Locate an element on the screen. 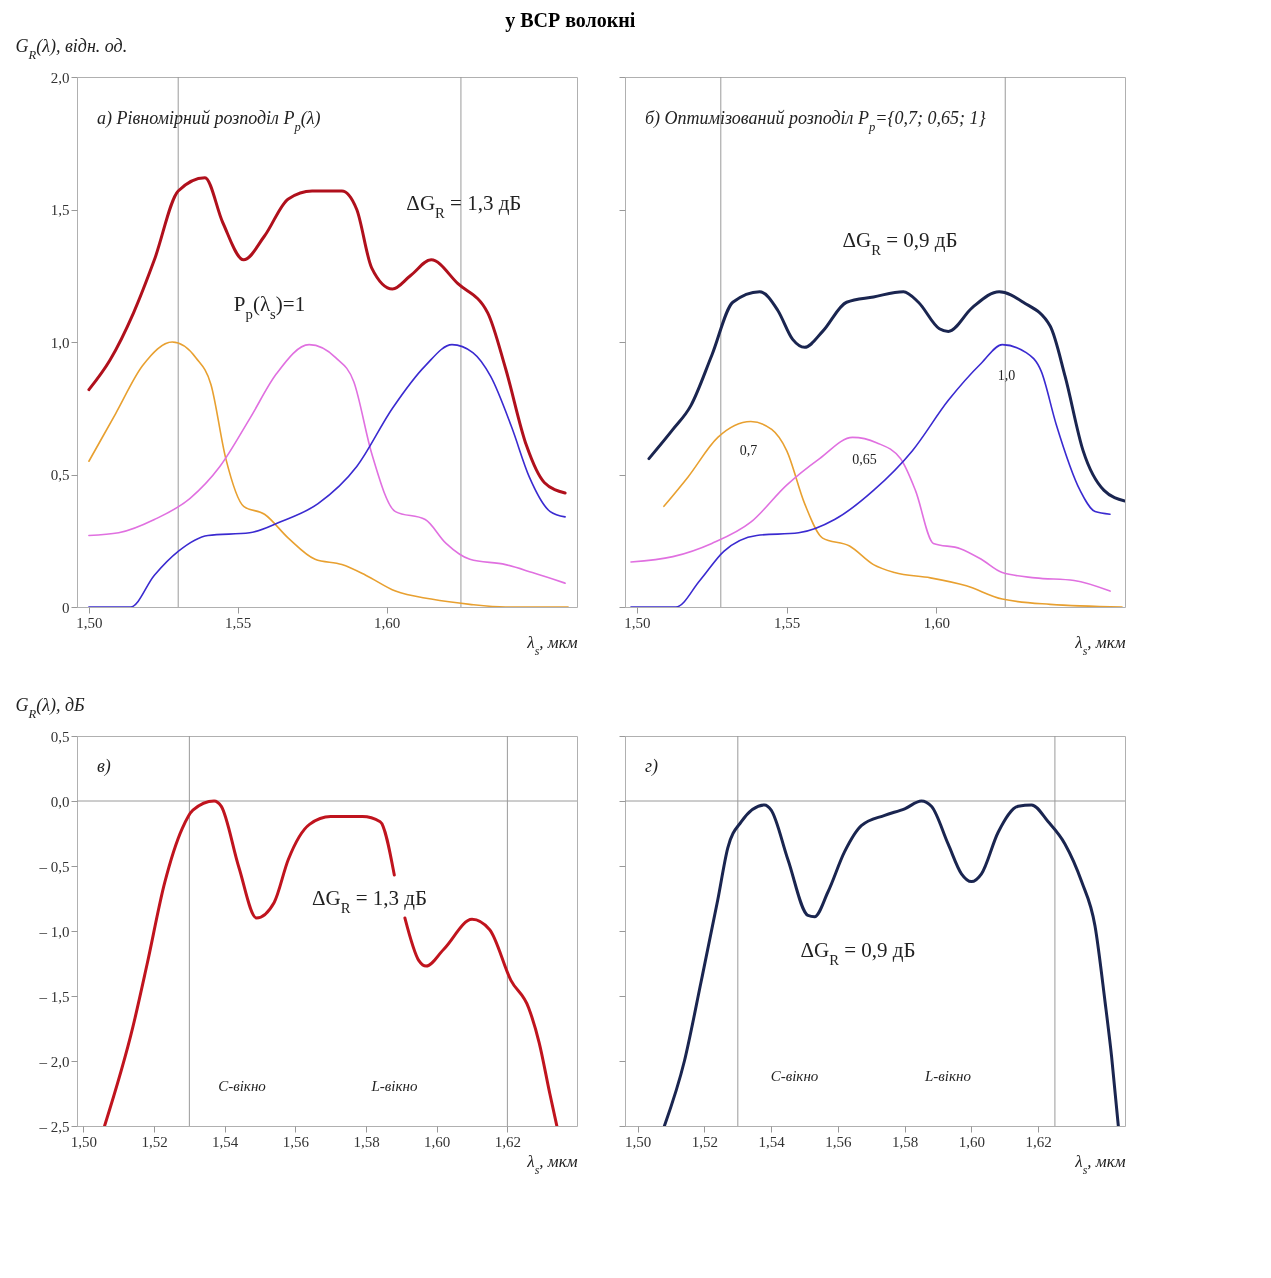  y-tick-label: 1,5 is located at coordinates (60, 210).